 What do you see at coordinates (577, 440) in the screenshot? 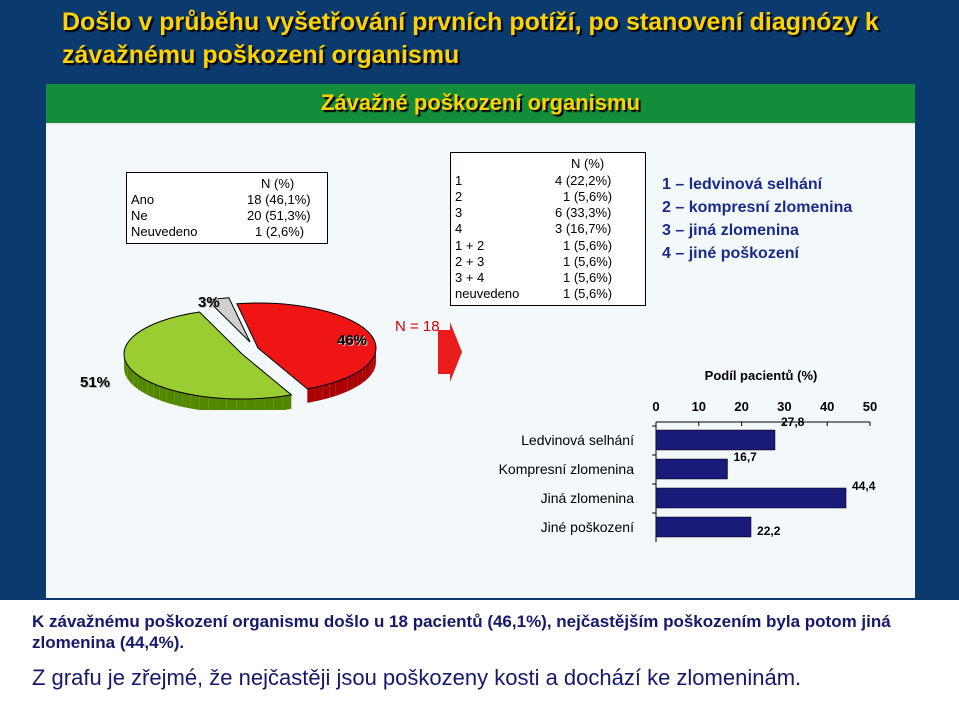
I see `bar-category-label: Ledvinová selhání` at bounding box center [577, 440].